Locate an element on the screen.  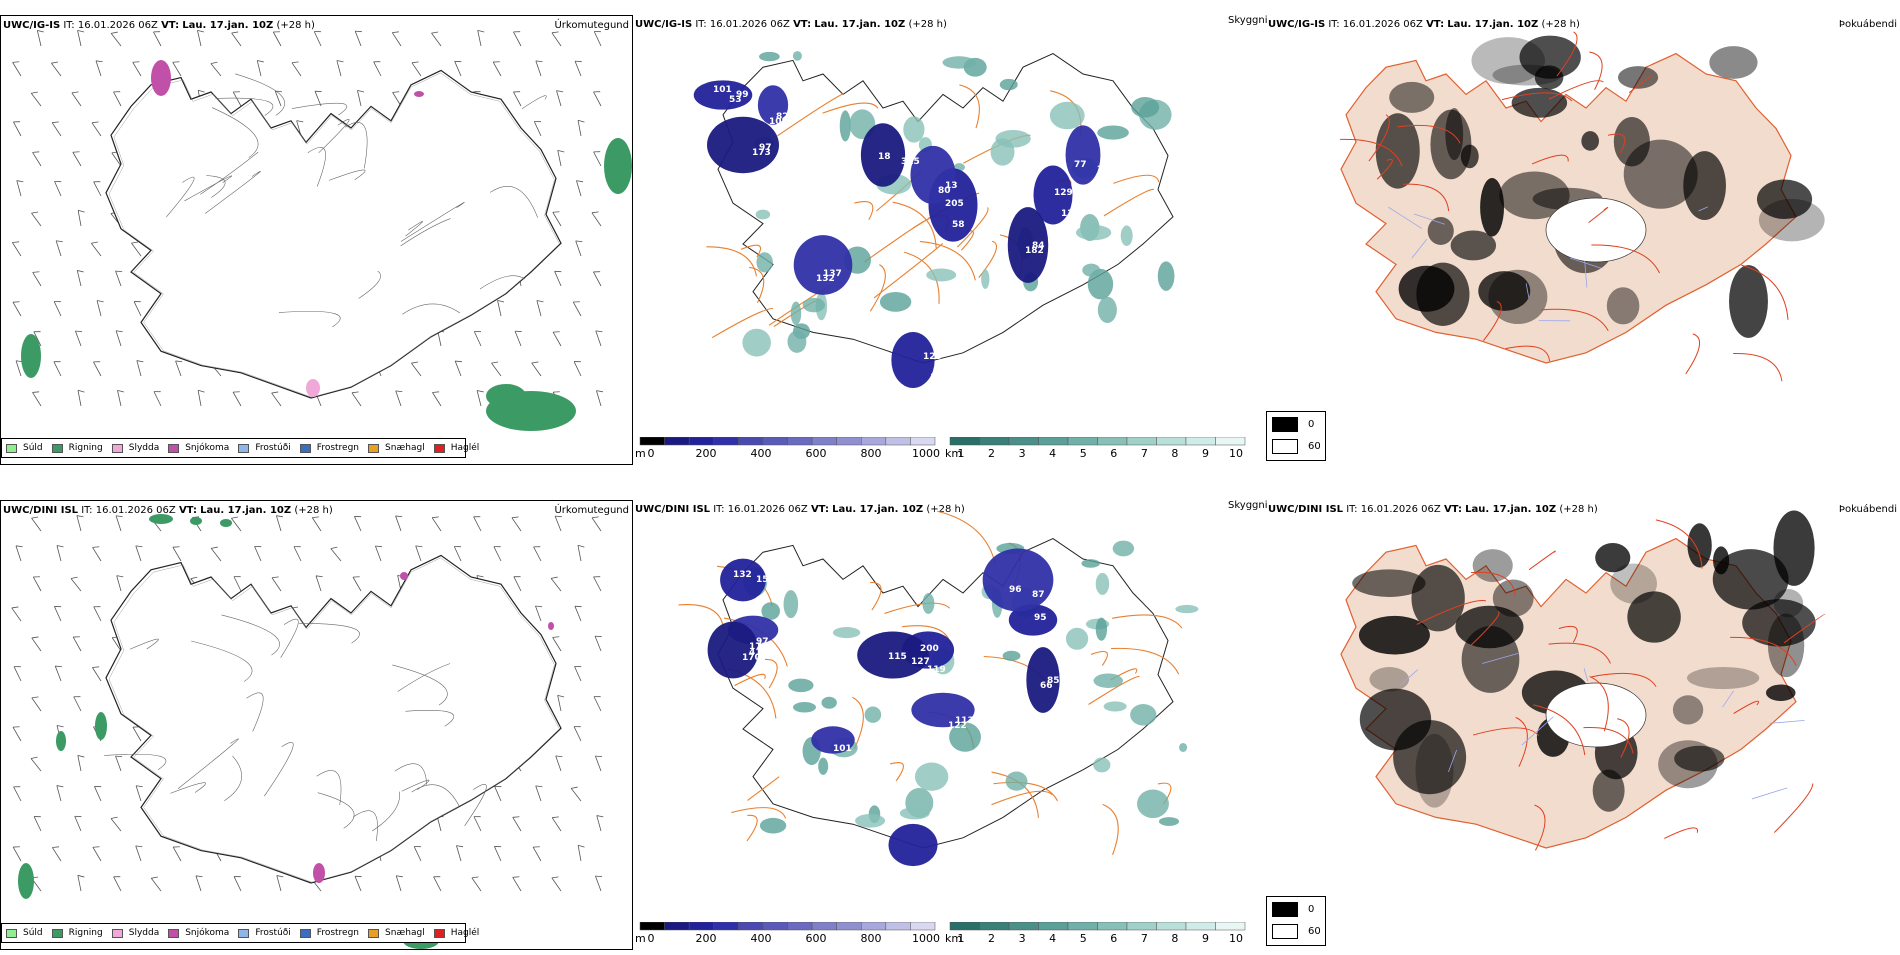
legend-label: Haglél is located at coordinates (465, 448).